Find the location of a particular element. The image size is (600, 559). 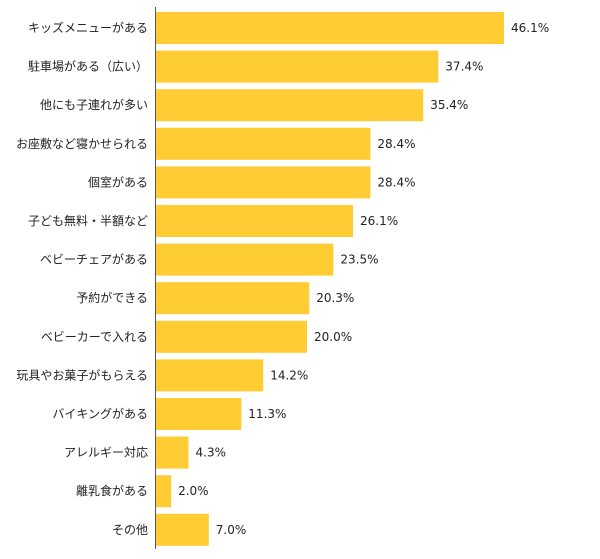

value-label: 20.0% is located at coordinates (333, 337).